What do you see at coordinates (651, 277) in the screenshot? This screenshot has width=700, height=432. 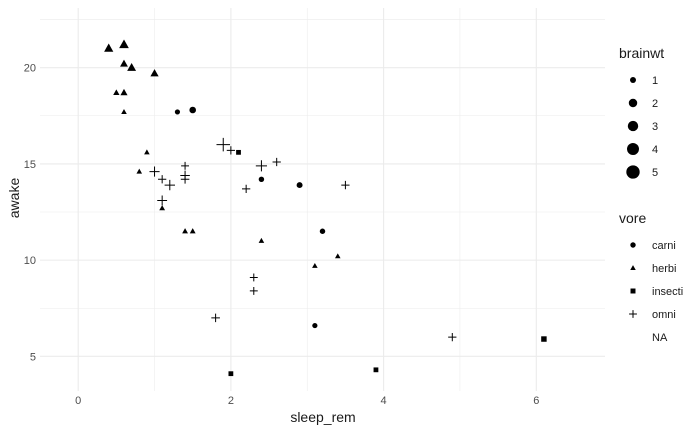 I see `shape-legend: vore carni herbi insecti omni NA` at bounding box center [651, 277].